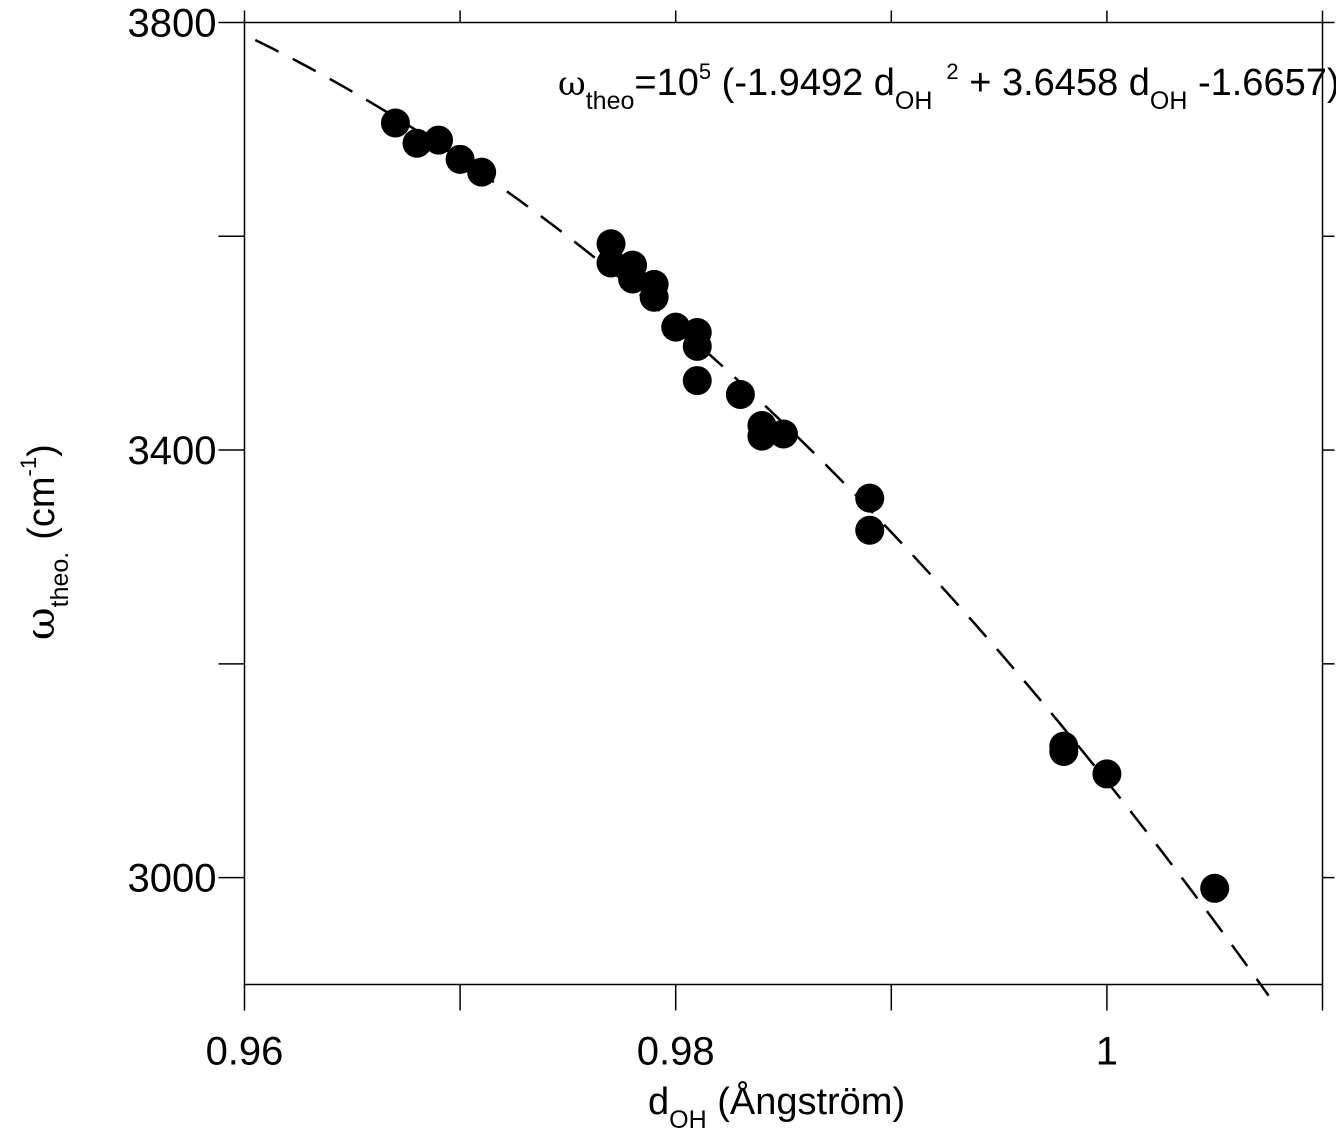  I want to click on y-tick-label: 3400, so click(172, 451).